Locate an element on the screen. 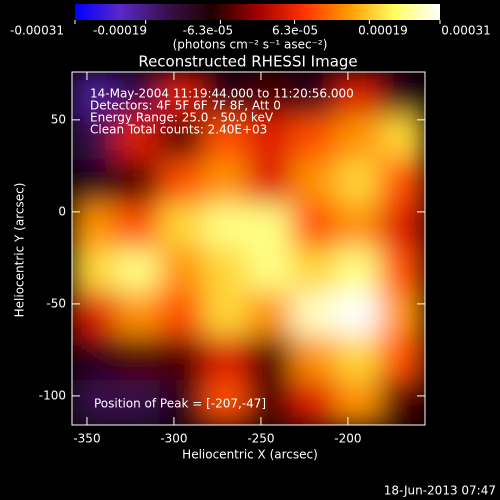  colorbar-tick-label: 6.3e-05 is located at coordinates (295, 31).